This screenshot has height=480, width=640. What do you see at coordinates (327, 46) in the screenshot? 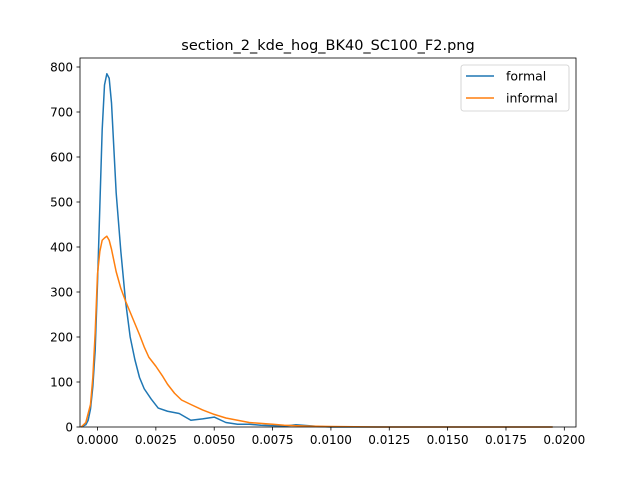
I see `chart-title: section_2_kde_hog_BK40_SC100_F2.png` at bounding box center [327, 46].